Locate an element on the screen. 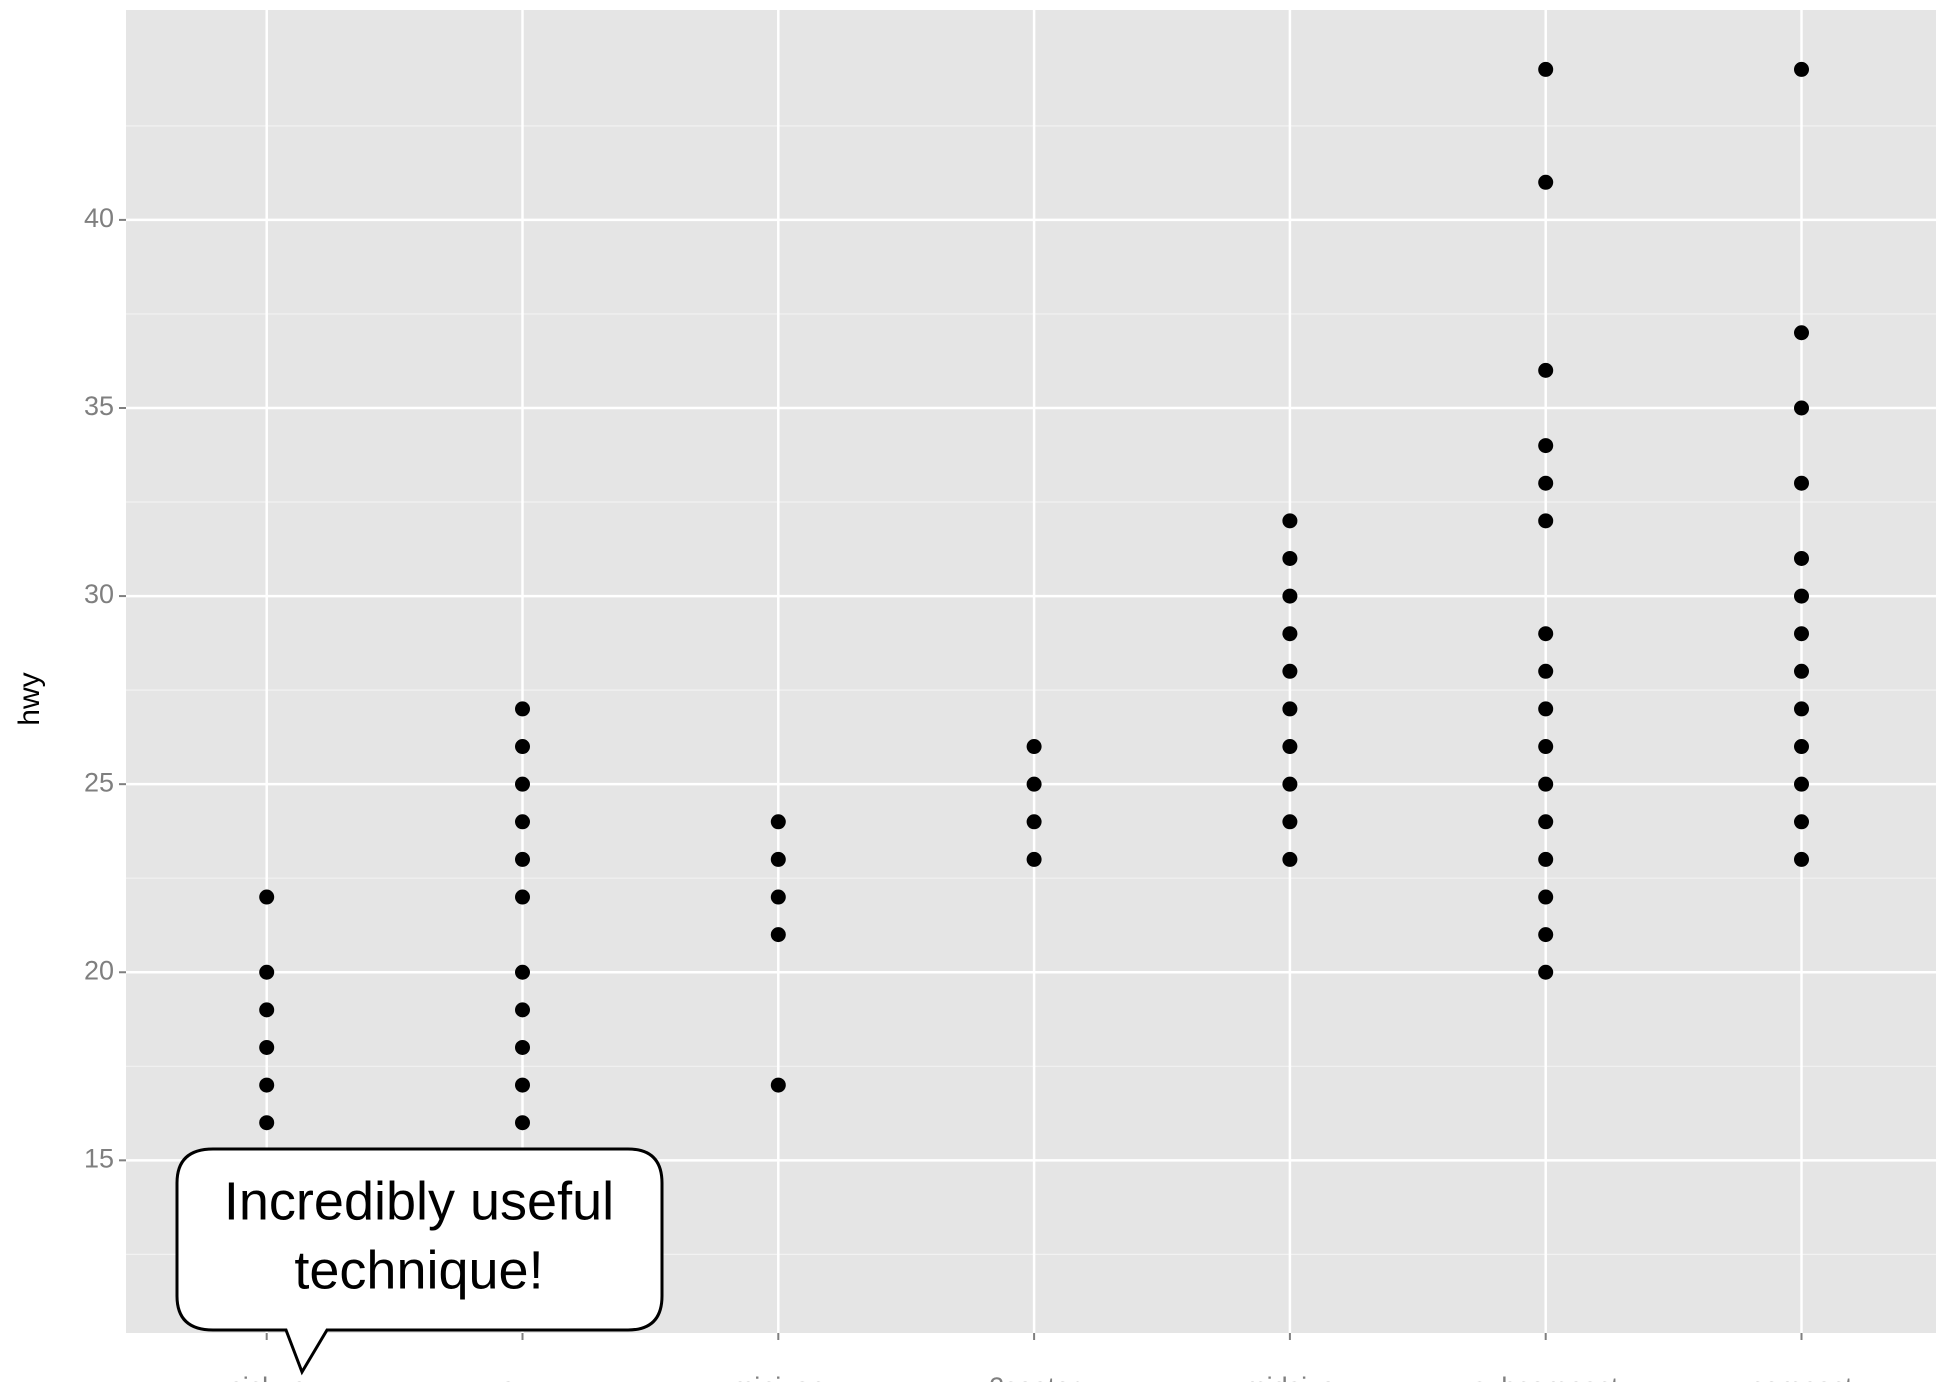  callout: Incredibly useful technique! is located at coordinates (419, 1261).